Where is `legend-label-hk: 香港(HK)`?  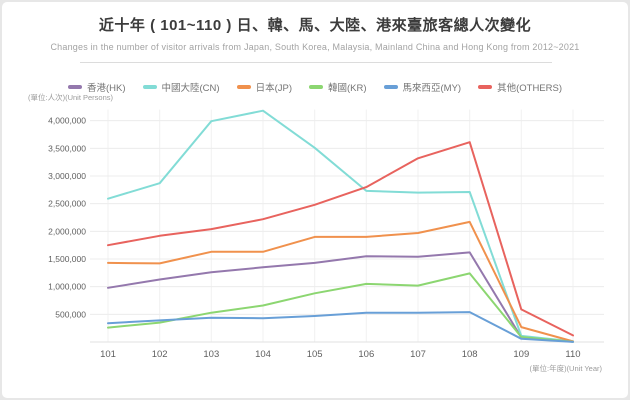
legend-label-hk: 香港(HK) is located at coordinates (106, 88).